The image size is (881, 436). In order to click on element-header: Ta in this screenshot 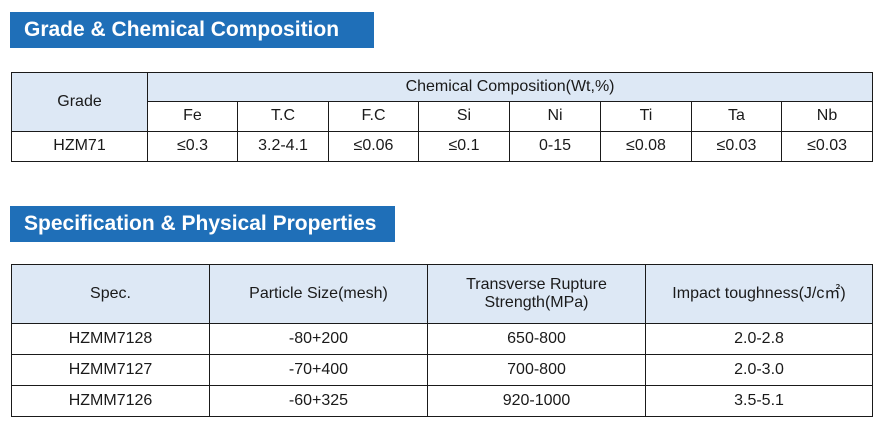, I will do `click(736, 116)`.